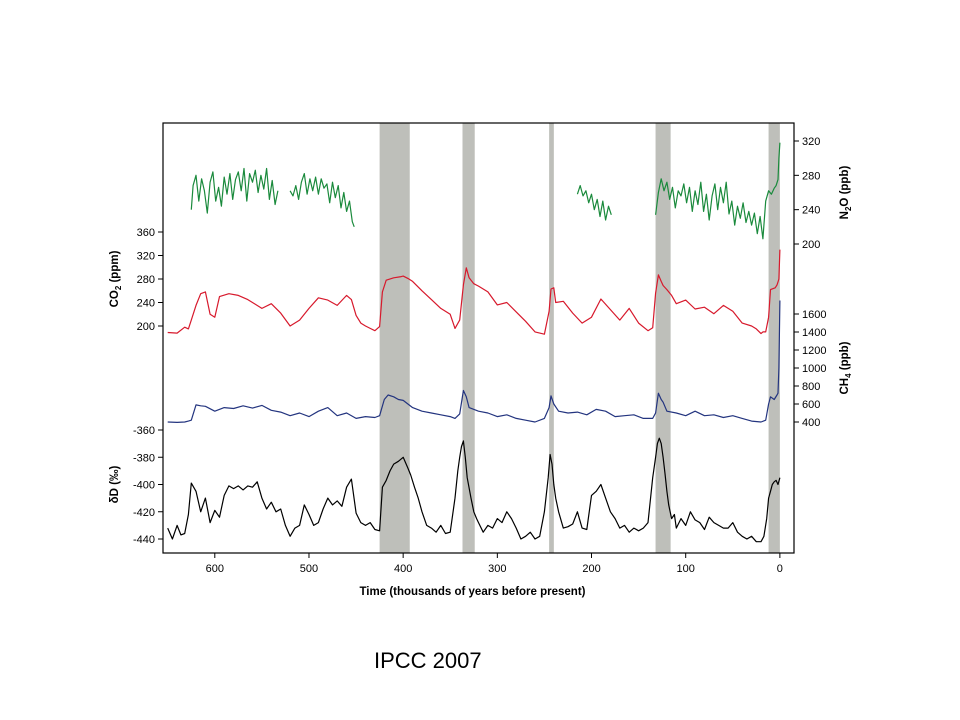  Describe the element at coordinates (811, 405) in the screenshot. I see `ch4-tick-label-600: 600` at that location.